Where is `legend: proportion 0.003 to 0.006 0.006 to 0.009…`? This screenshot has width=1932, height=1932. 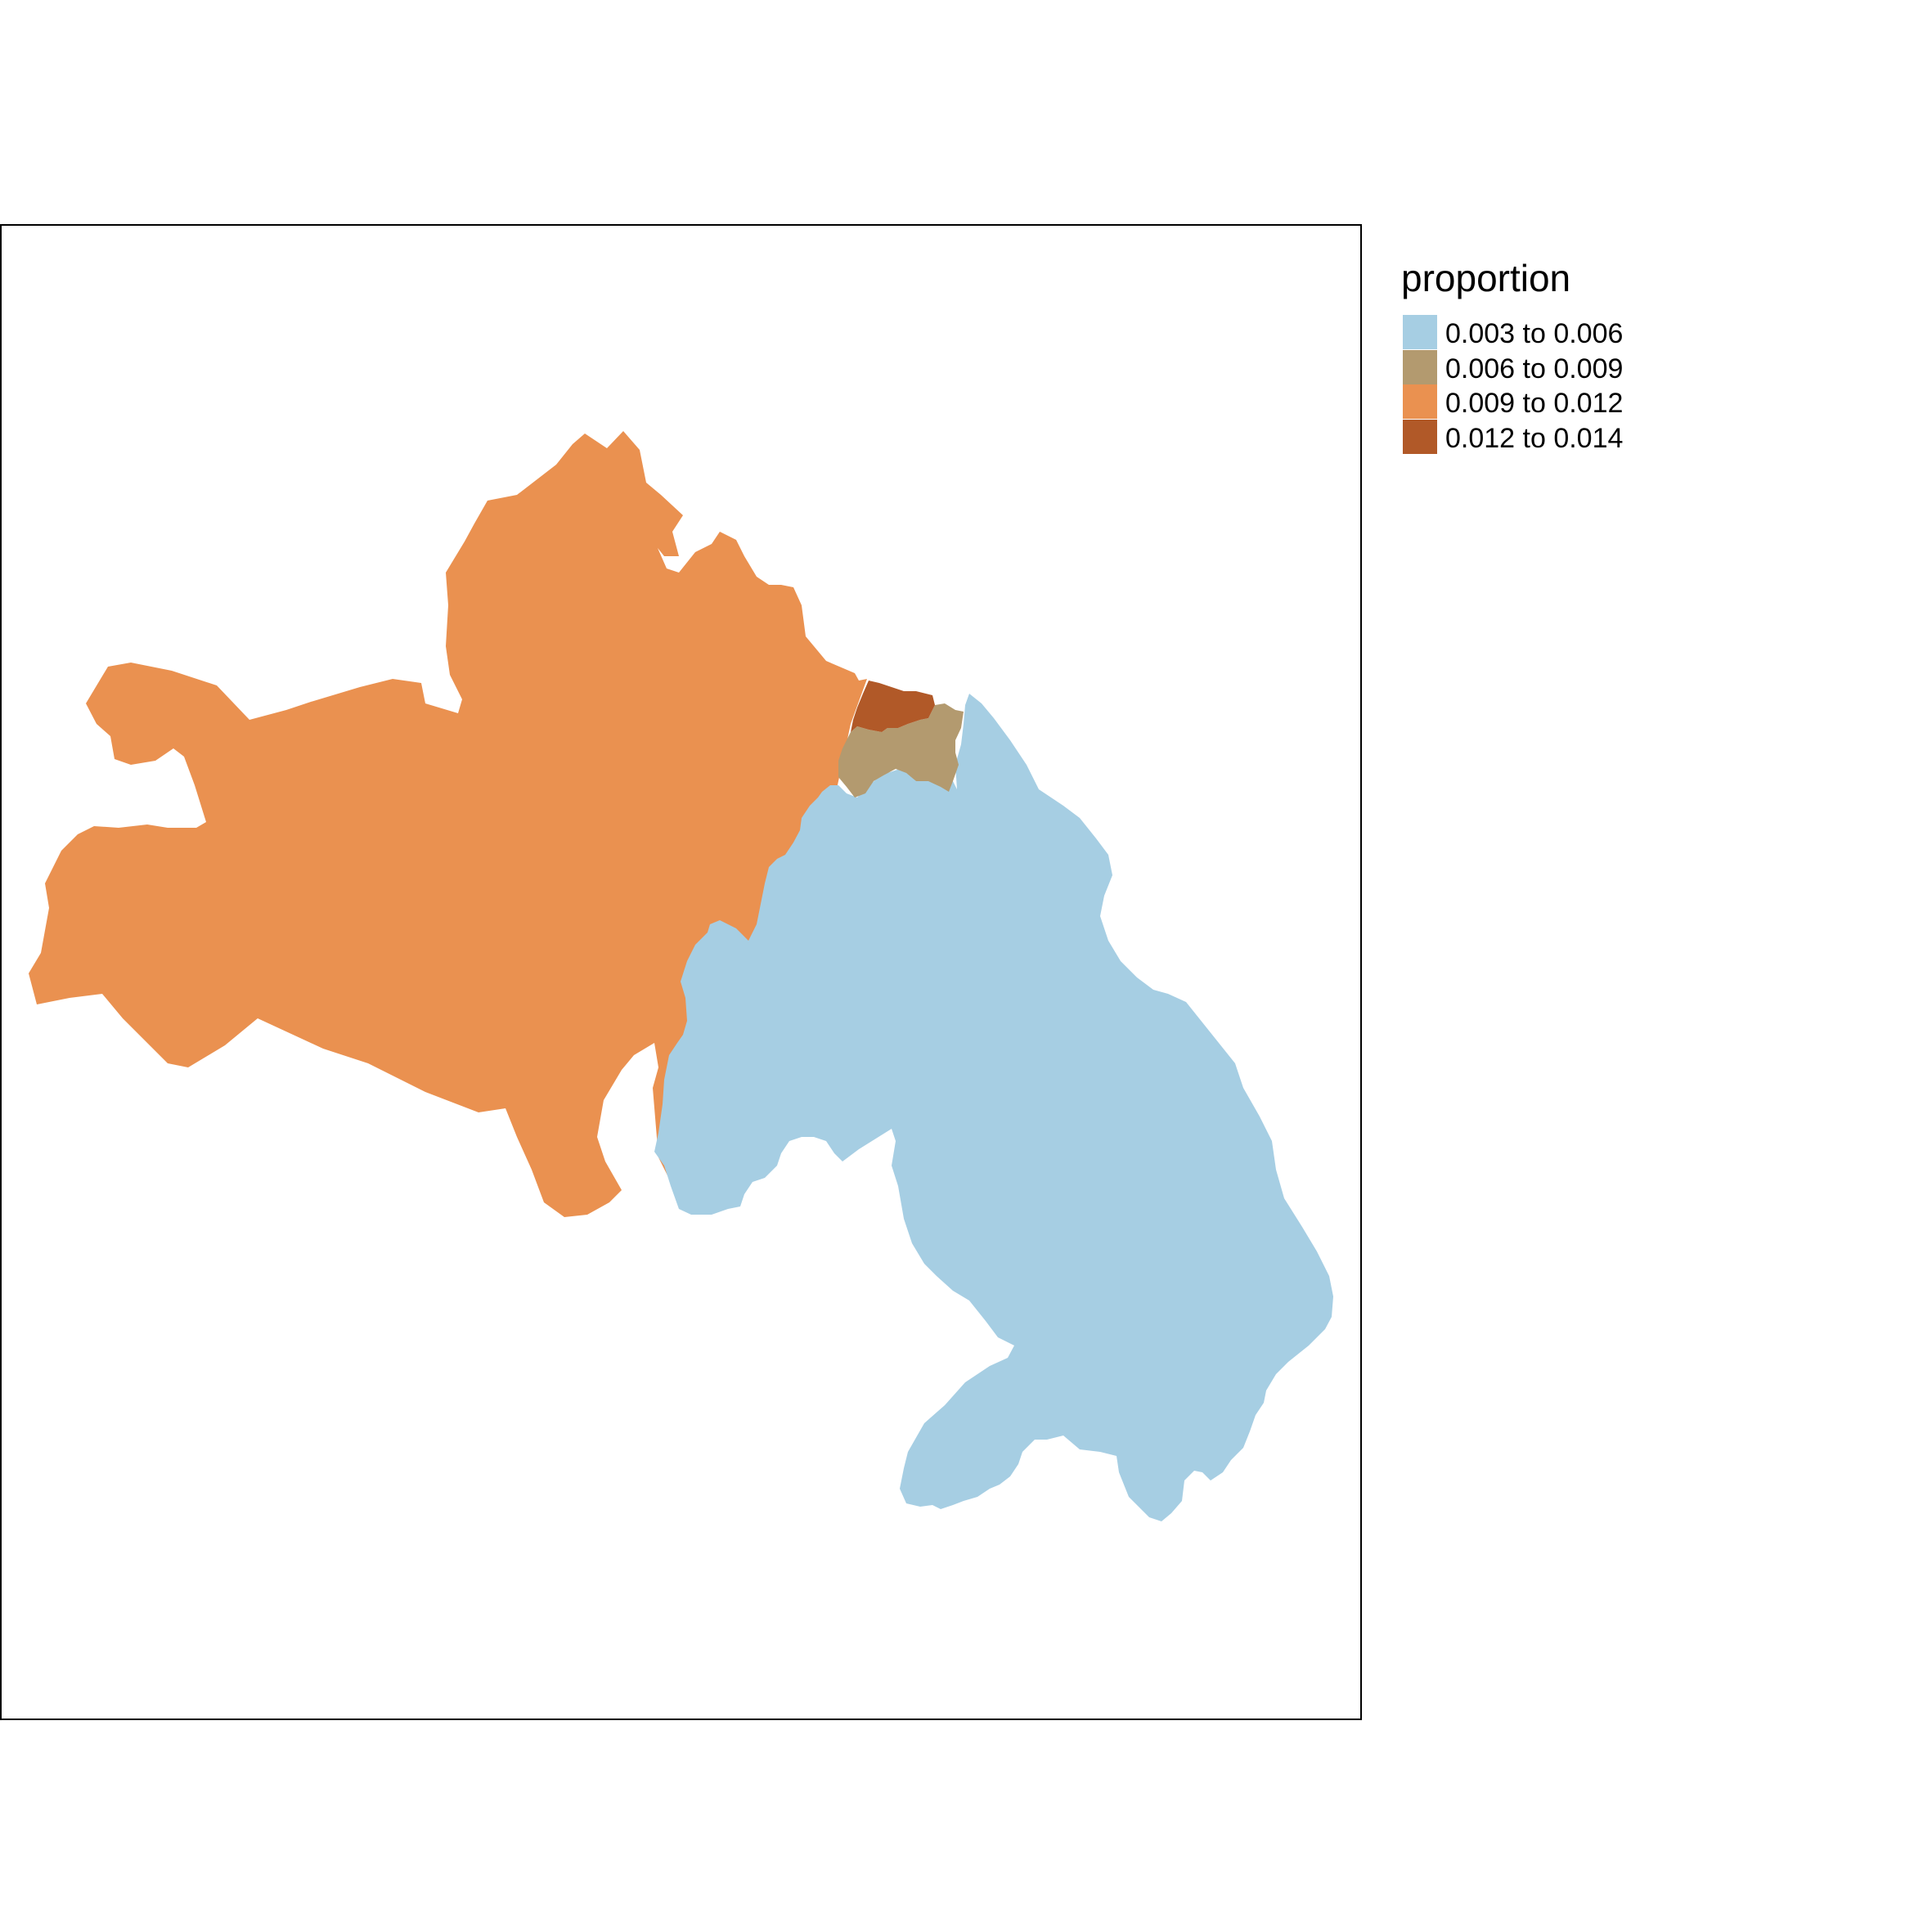 legend: proportion 0.003 to 0.006 0.006 to 0.009… is located at coordinates (1512, 356).